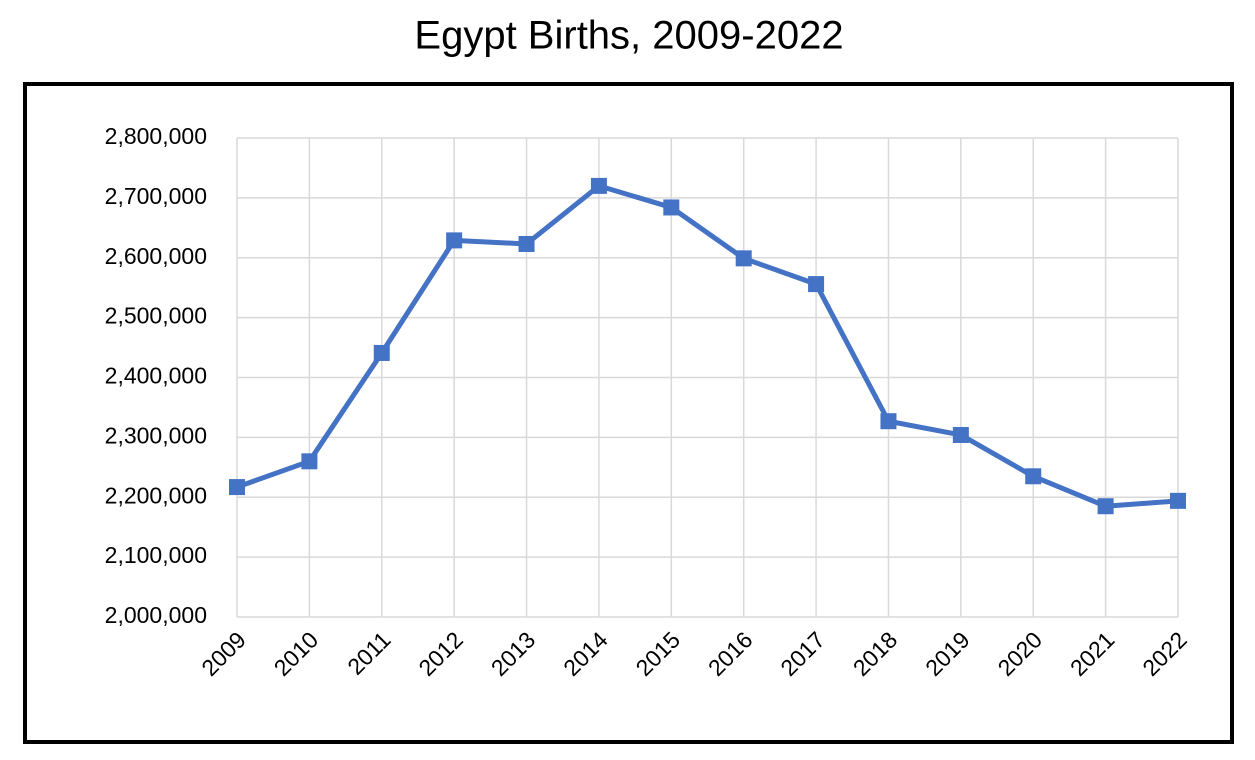  I want to click on y-tick-label: 2,400,000, so click(156, 376).